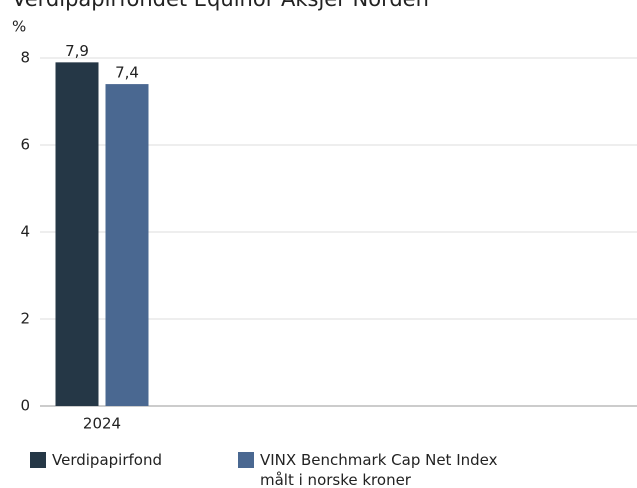 This screenshot has width=637, height=488. I want to click on y-tick-label: 4, so click(25, 232).